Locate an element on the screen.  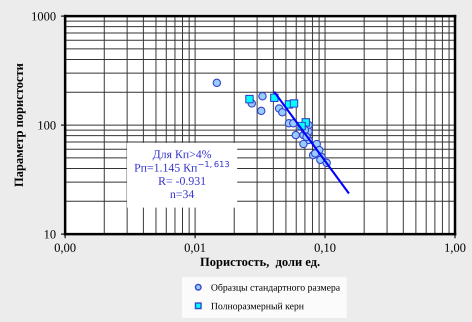
y-tick-label: 100 is located at coordinates (47, 125).